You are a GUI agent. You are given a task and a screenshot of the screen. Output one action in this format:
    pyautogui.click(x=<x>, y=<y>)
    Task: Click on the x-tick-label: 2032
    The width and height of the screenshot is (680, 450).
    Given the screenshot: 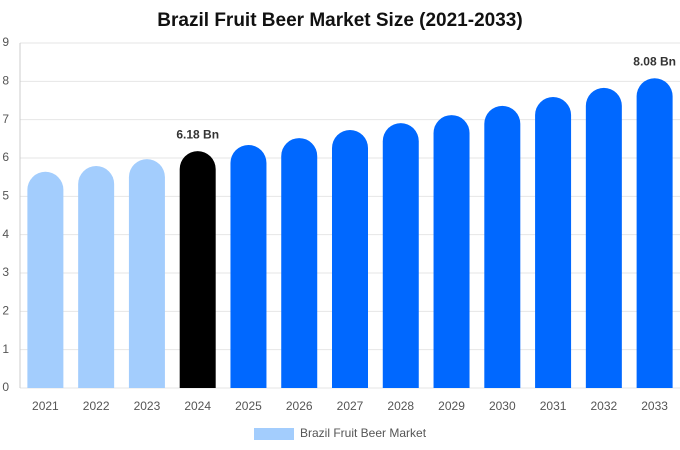 What is the action you would take?
    pyautogui.click(x=603, y=406)
    